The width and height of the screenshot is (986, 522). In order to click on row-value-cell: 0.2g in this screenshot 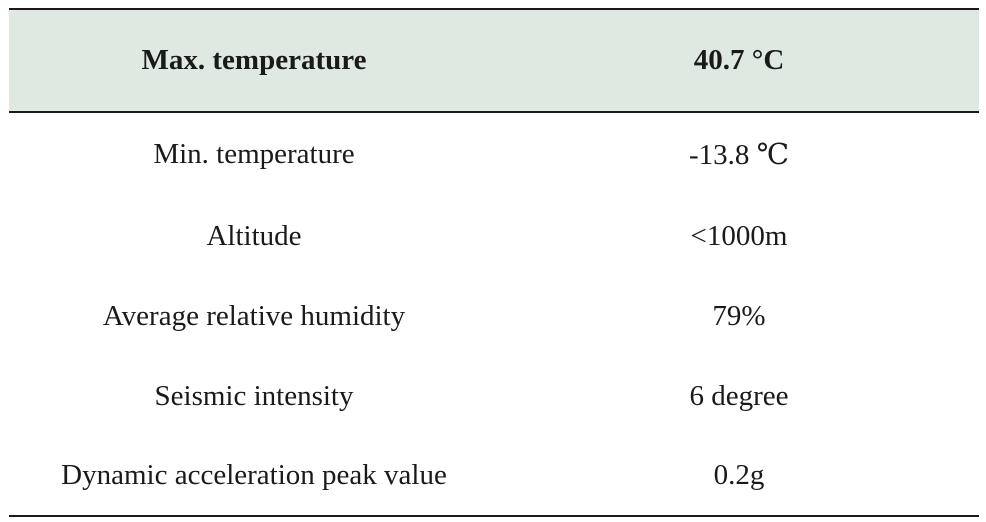, I will do `click(739, 475)`.